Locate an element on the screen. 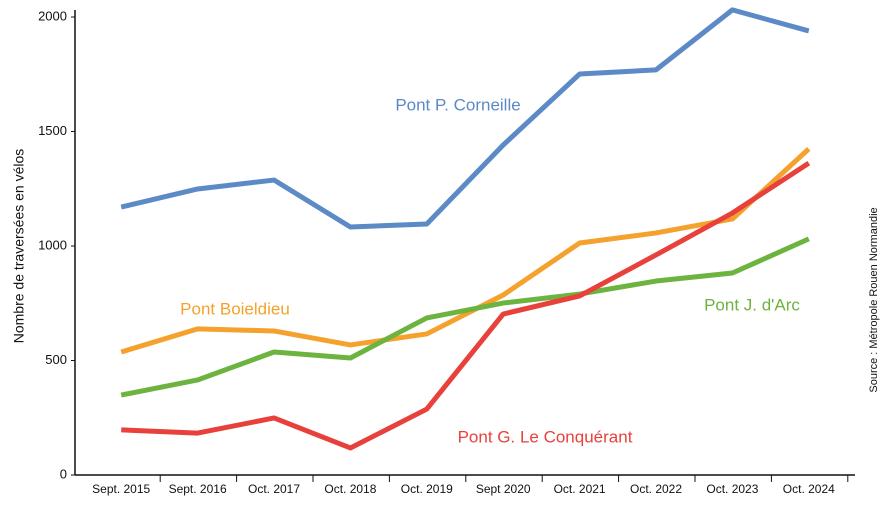  x-tick-label: Oct. 2019 is located at coordinates (427, 489).